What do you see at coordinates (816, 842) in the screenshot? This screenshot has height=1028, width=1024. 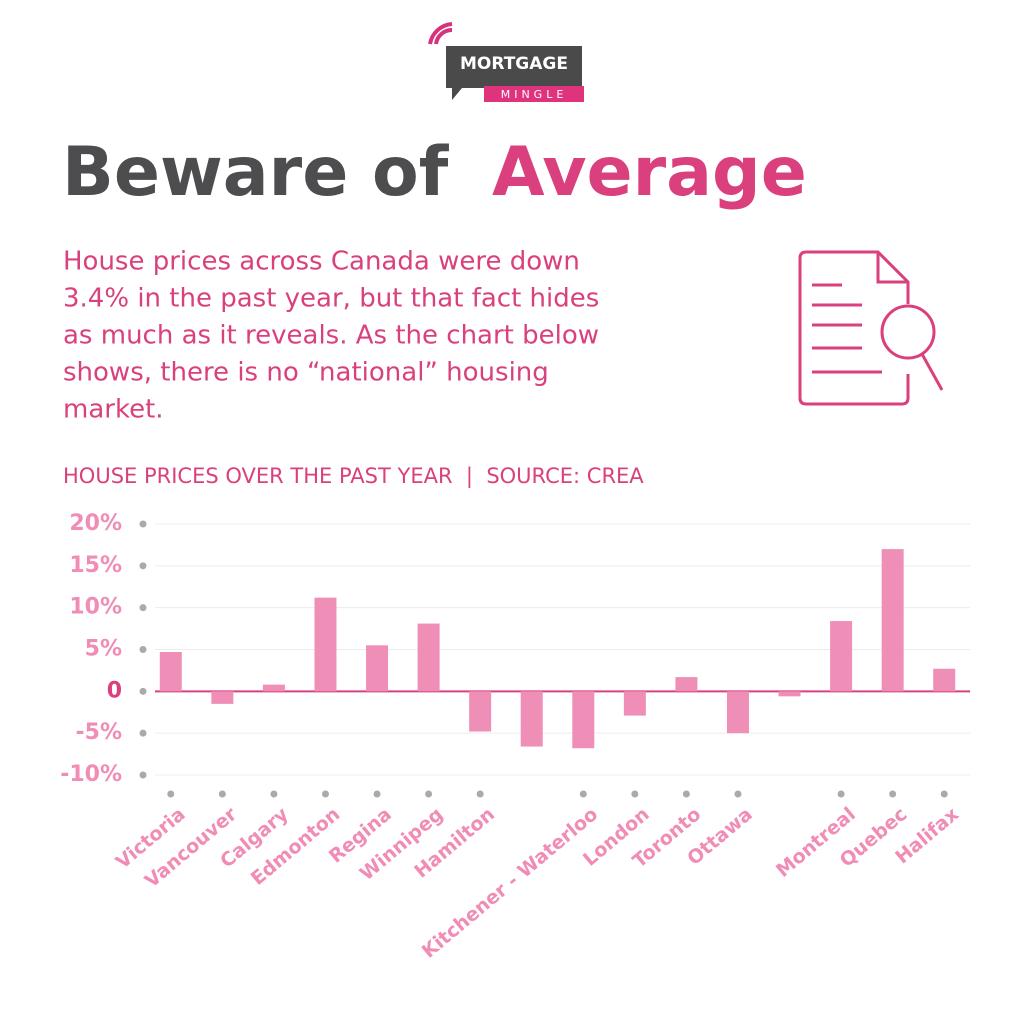 I see `x-tick-label: Montreal` at bounding box center [816, 842].